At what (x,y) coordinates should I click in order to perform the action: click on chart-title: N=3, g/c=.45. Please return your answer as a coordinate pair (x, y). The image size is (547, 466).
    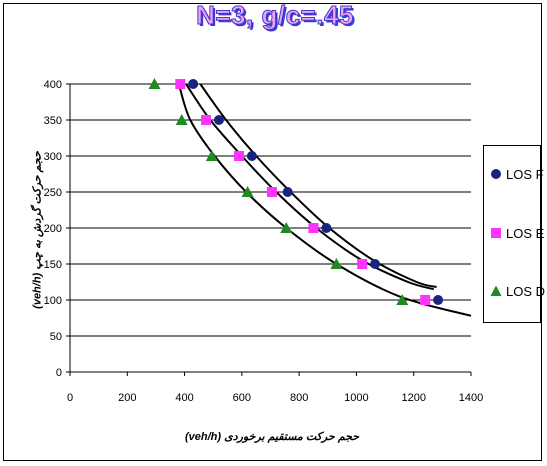
    Looking at the image, I should click on (275, 15).